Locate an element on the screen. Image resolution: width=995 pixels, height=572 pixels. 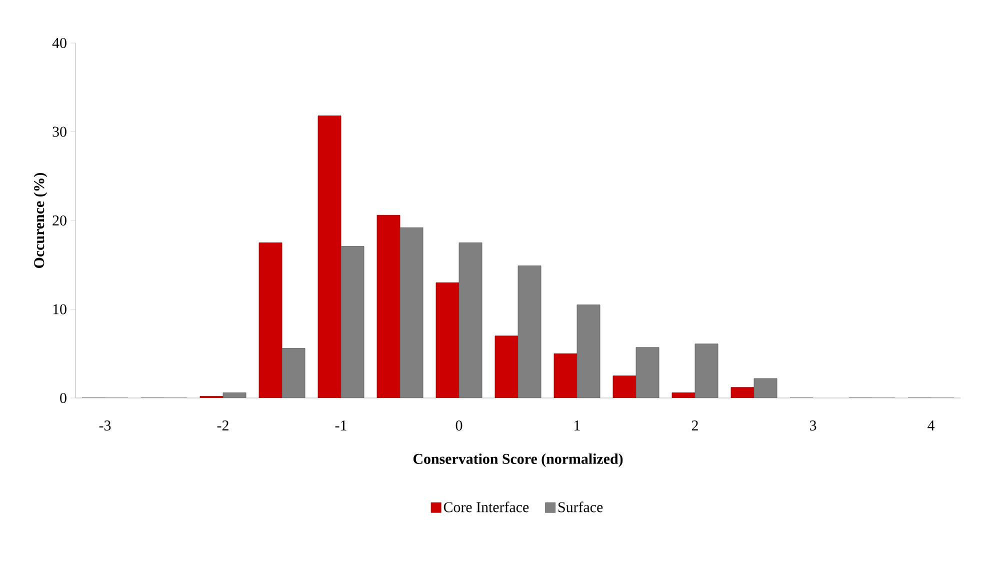
y-tick-label: 10 is located at coordinates (59, 309).